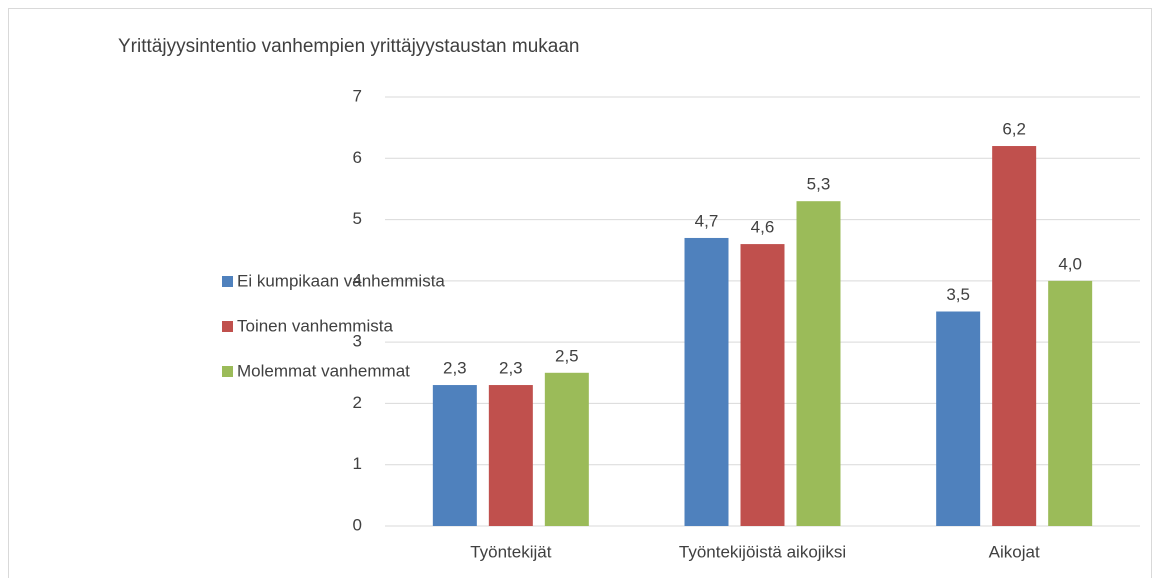 The width and height of the screenshot is (1160, 583). I want to click on data-label: 6,2, so click(1014, 129).